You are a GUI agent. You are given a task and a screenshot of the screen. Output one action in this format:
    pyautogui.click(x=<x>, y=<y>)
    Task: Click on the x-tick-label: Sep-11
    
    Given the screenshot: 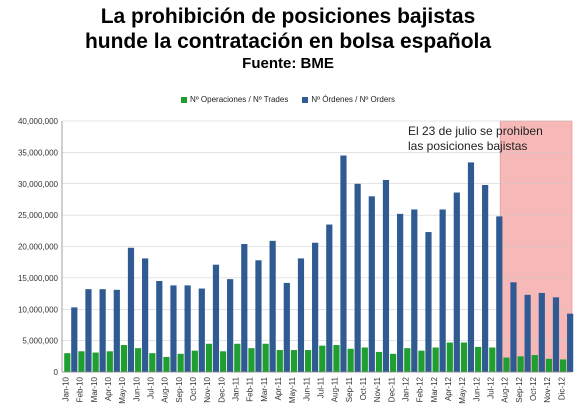 What is the action you would take?
    pyautogui.click(x=349, y=389)
    